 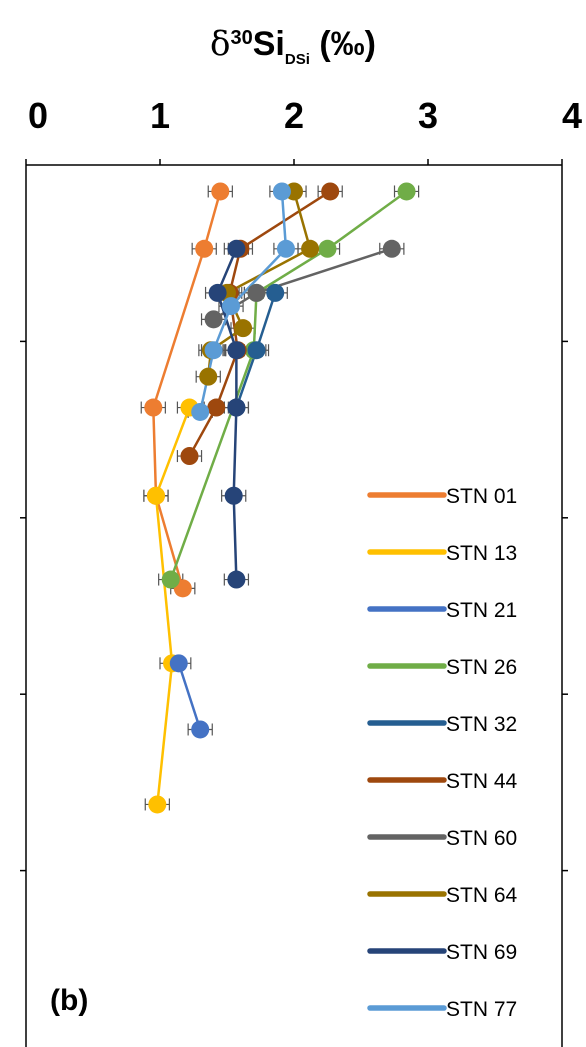 What do you see at coordinates (428, 115) in the screenshot?
I see `x-tick-label-3: 3` at bounding box center [428, 115].